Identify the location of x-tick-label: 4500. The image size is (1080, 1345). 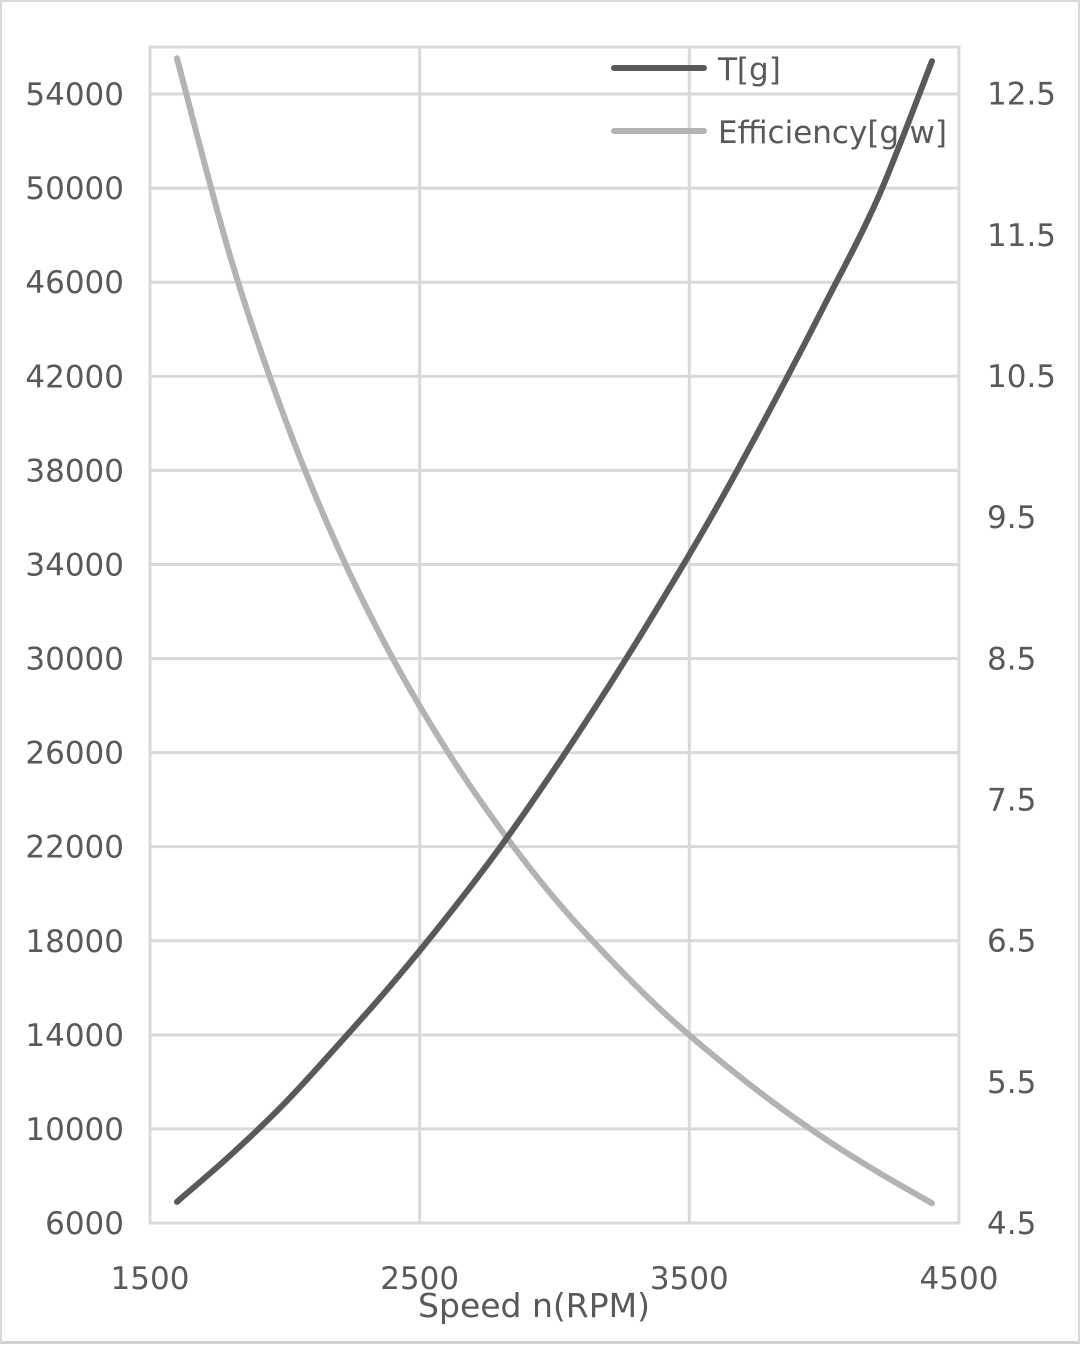
(959, 1279).